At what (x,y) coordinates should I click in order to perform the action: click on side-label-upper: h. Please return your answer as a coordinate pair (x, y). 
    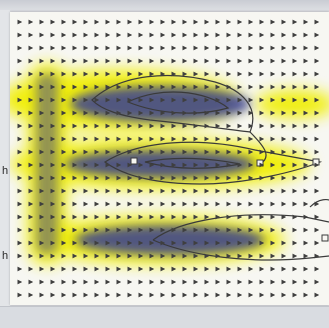
    Looking at the image, I should click on (5, 171).